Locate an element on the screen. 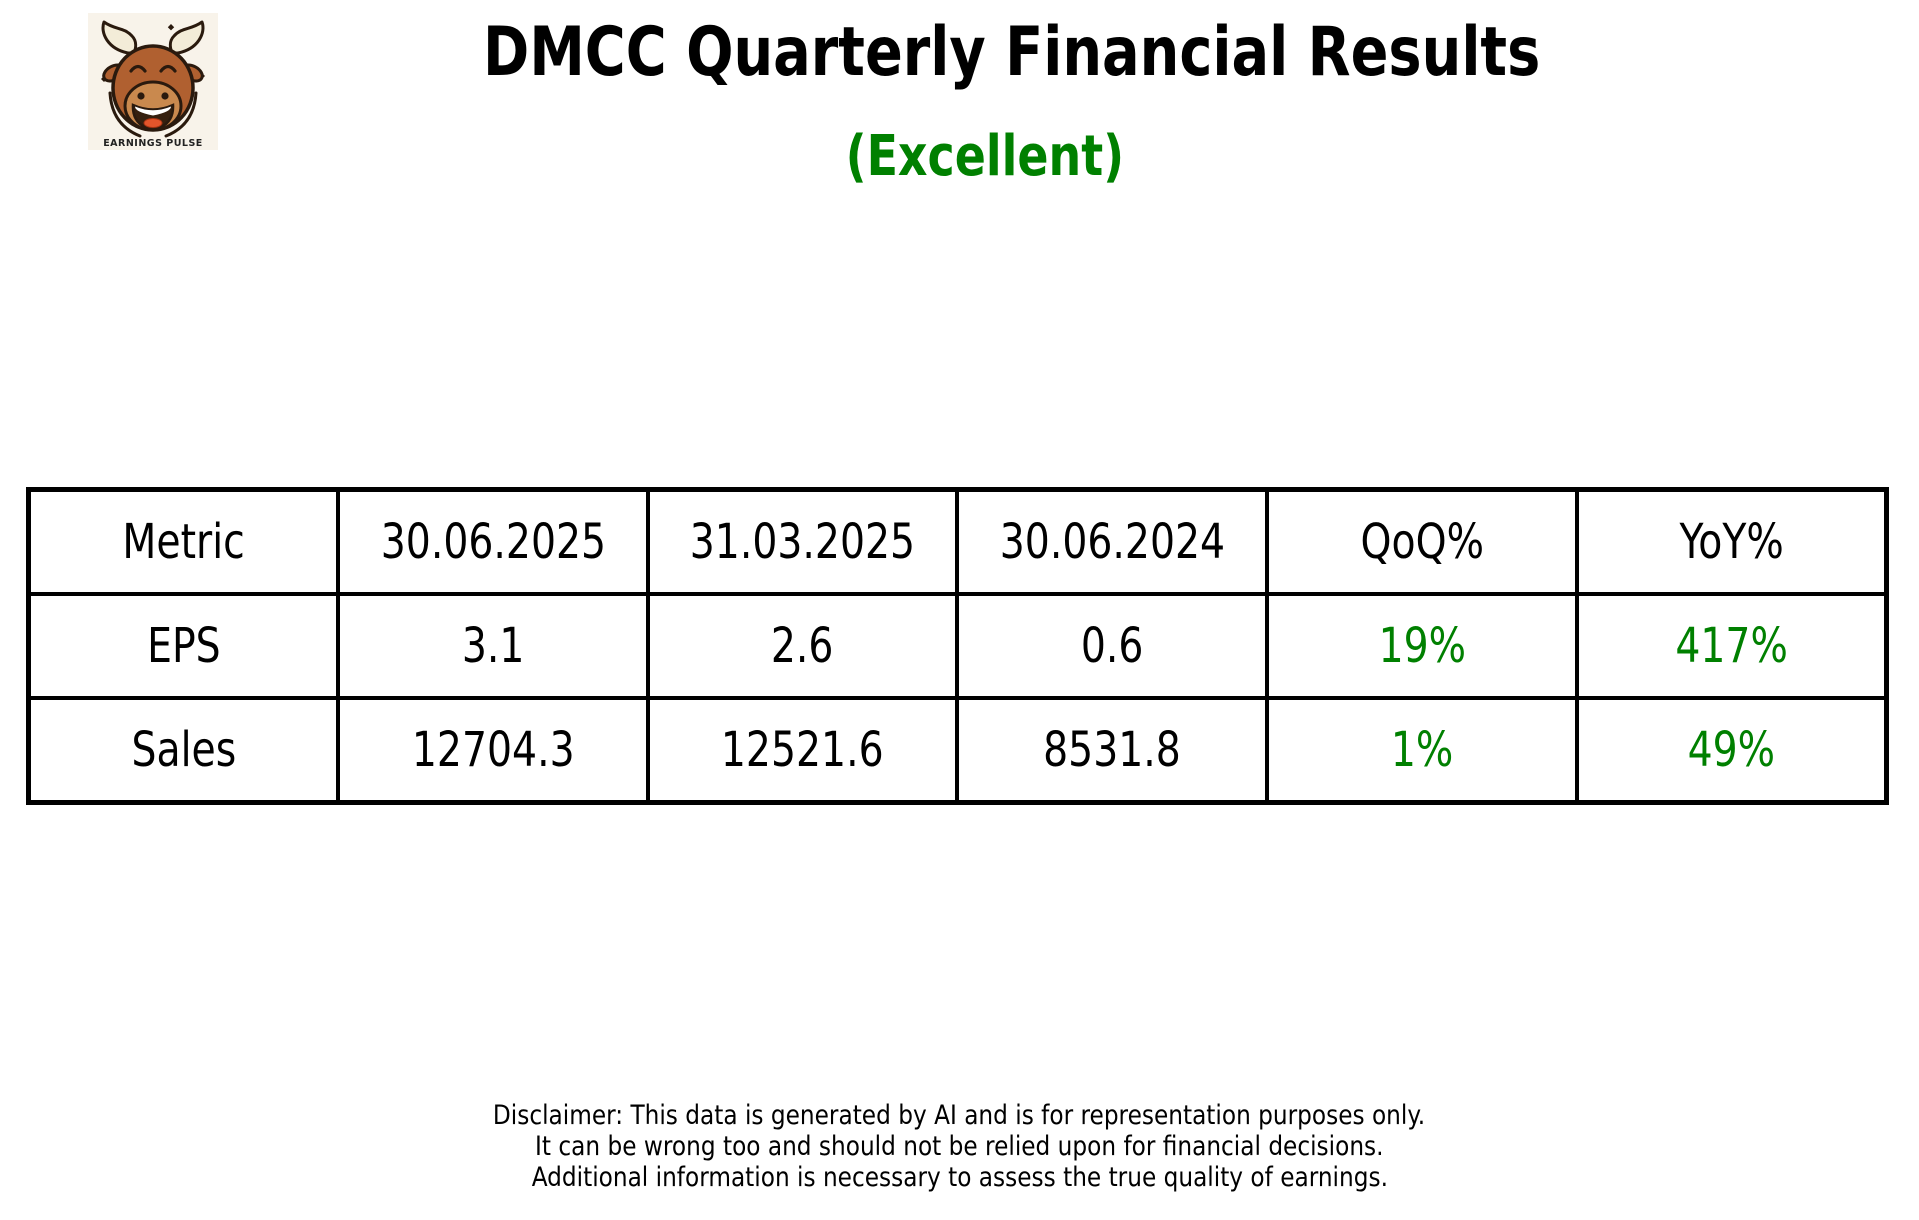 This screenshot has width=1919, height=1220. metric-name: Sales is located at coordinates (183, 750).